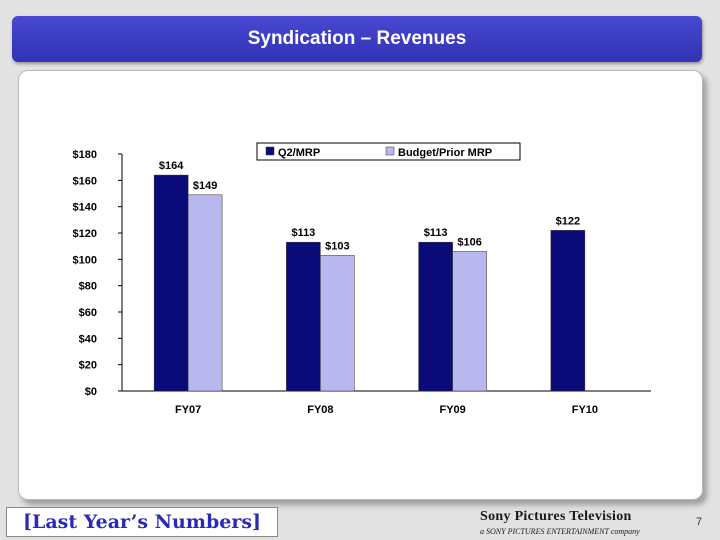 The width and height of the screenshot is (720, 540). What do you see at coordinates (445, 153) in the screenshot?
I see `legend-label: Budget/Prior MRP` at bounding box center [445, 153].